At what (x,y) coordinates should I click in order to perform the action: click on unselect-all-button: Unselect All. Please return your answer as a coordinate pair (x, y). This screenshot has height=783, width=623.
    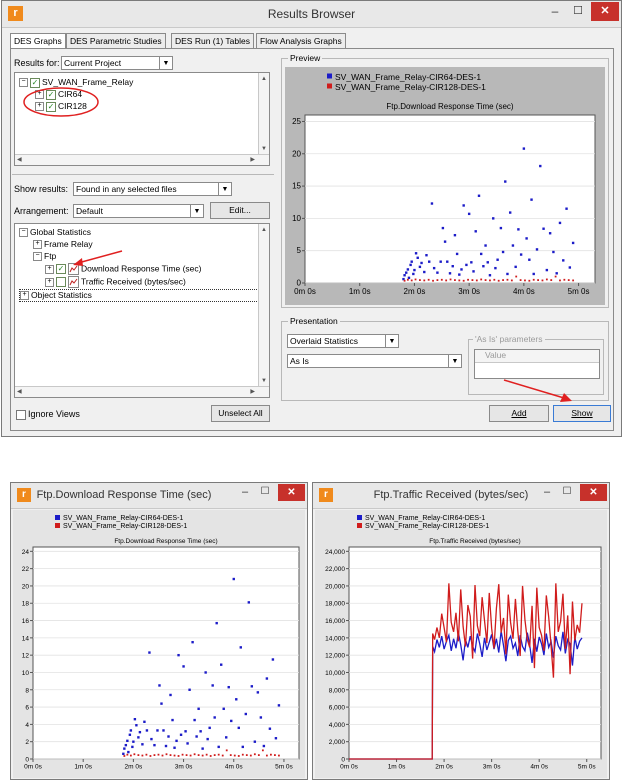
    Looking at the image, I should click on (240, 413).